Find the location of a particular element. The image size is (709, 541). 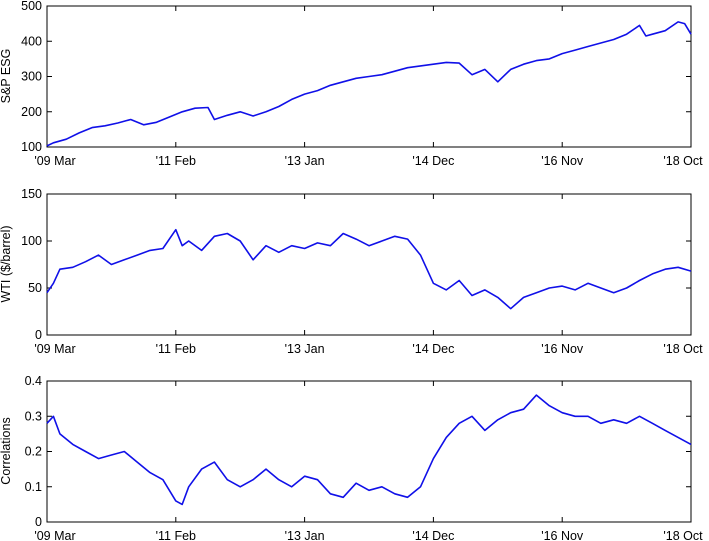

y-tick-label: 500 is located at coordinates (31, 6).